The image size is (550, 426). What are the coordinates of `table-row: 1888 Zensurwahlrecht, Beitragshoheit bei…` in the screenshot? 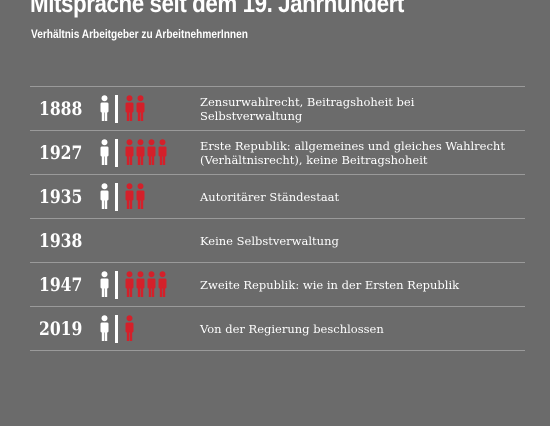 It's located at (277, 108).